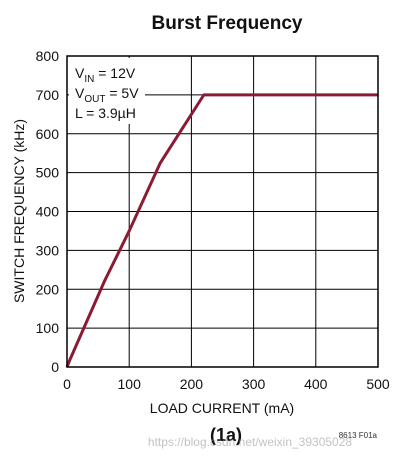  What do you see at coordinates (48, 328) in the screenshot?
I see `y-tick-label: 100` at bounding box center [48, 328].